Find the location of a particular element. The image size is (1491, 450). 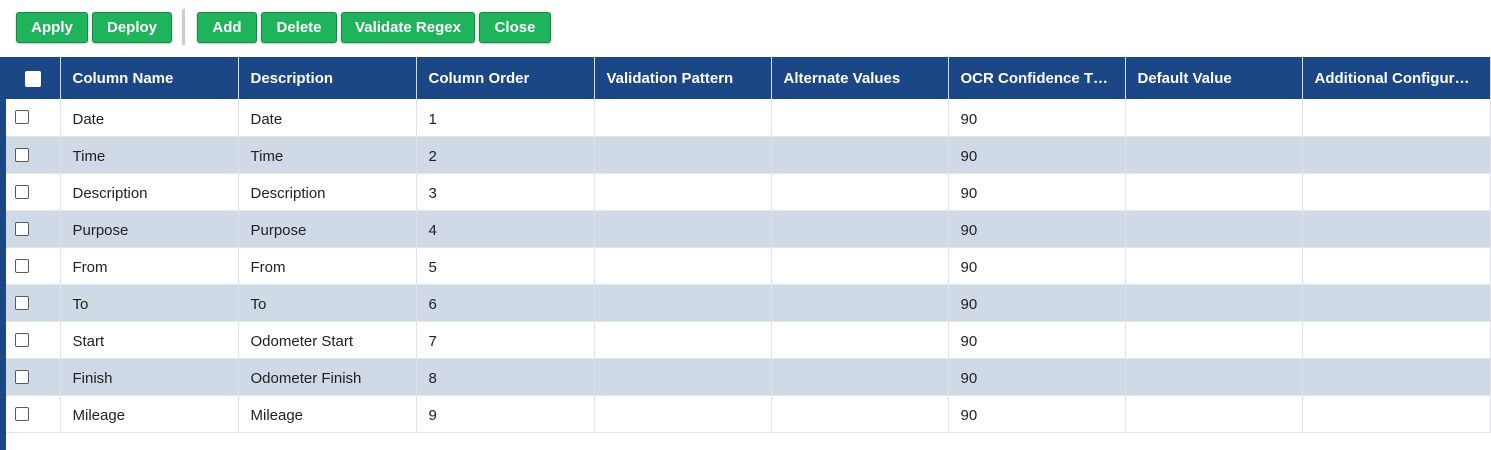

table-row: Purpose Purpose 4 90 is located at coordinates (748, 229).